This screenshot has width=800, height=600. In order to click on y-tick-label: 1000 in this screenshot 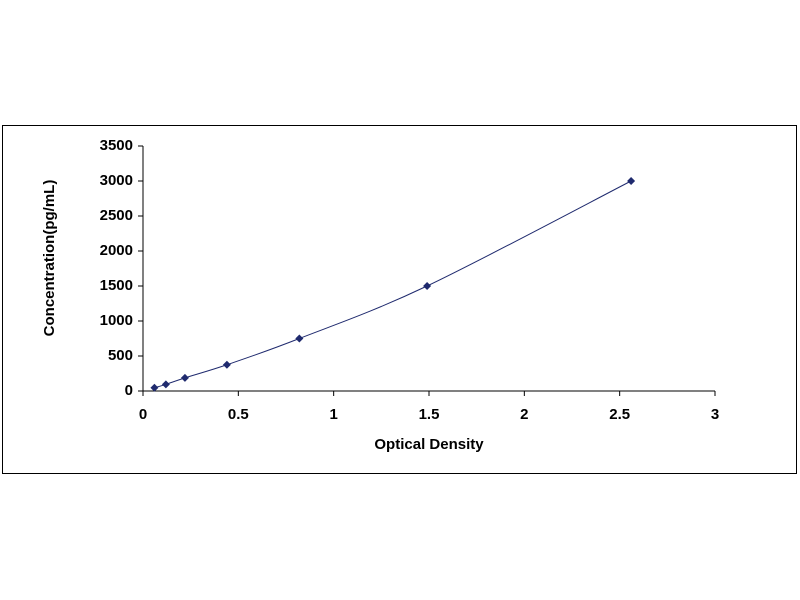, I will do `click(116, 320)`.